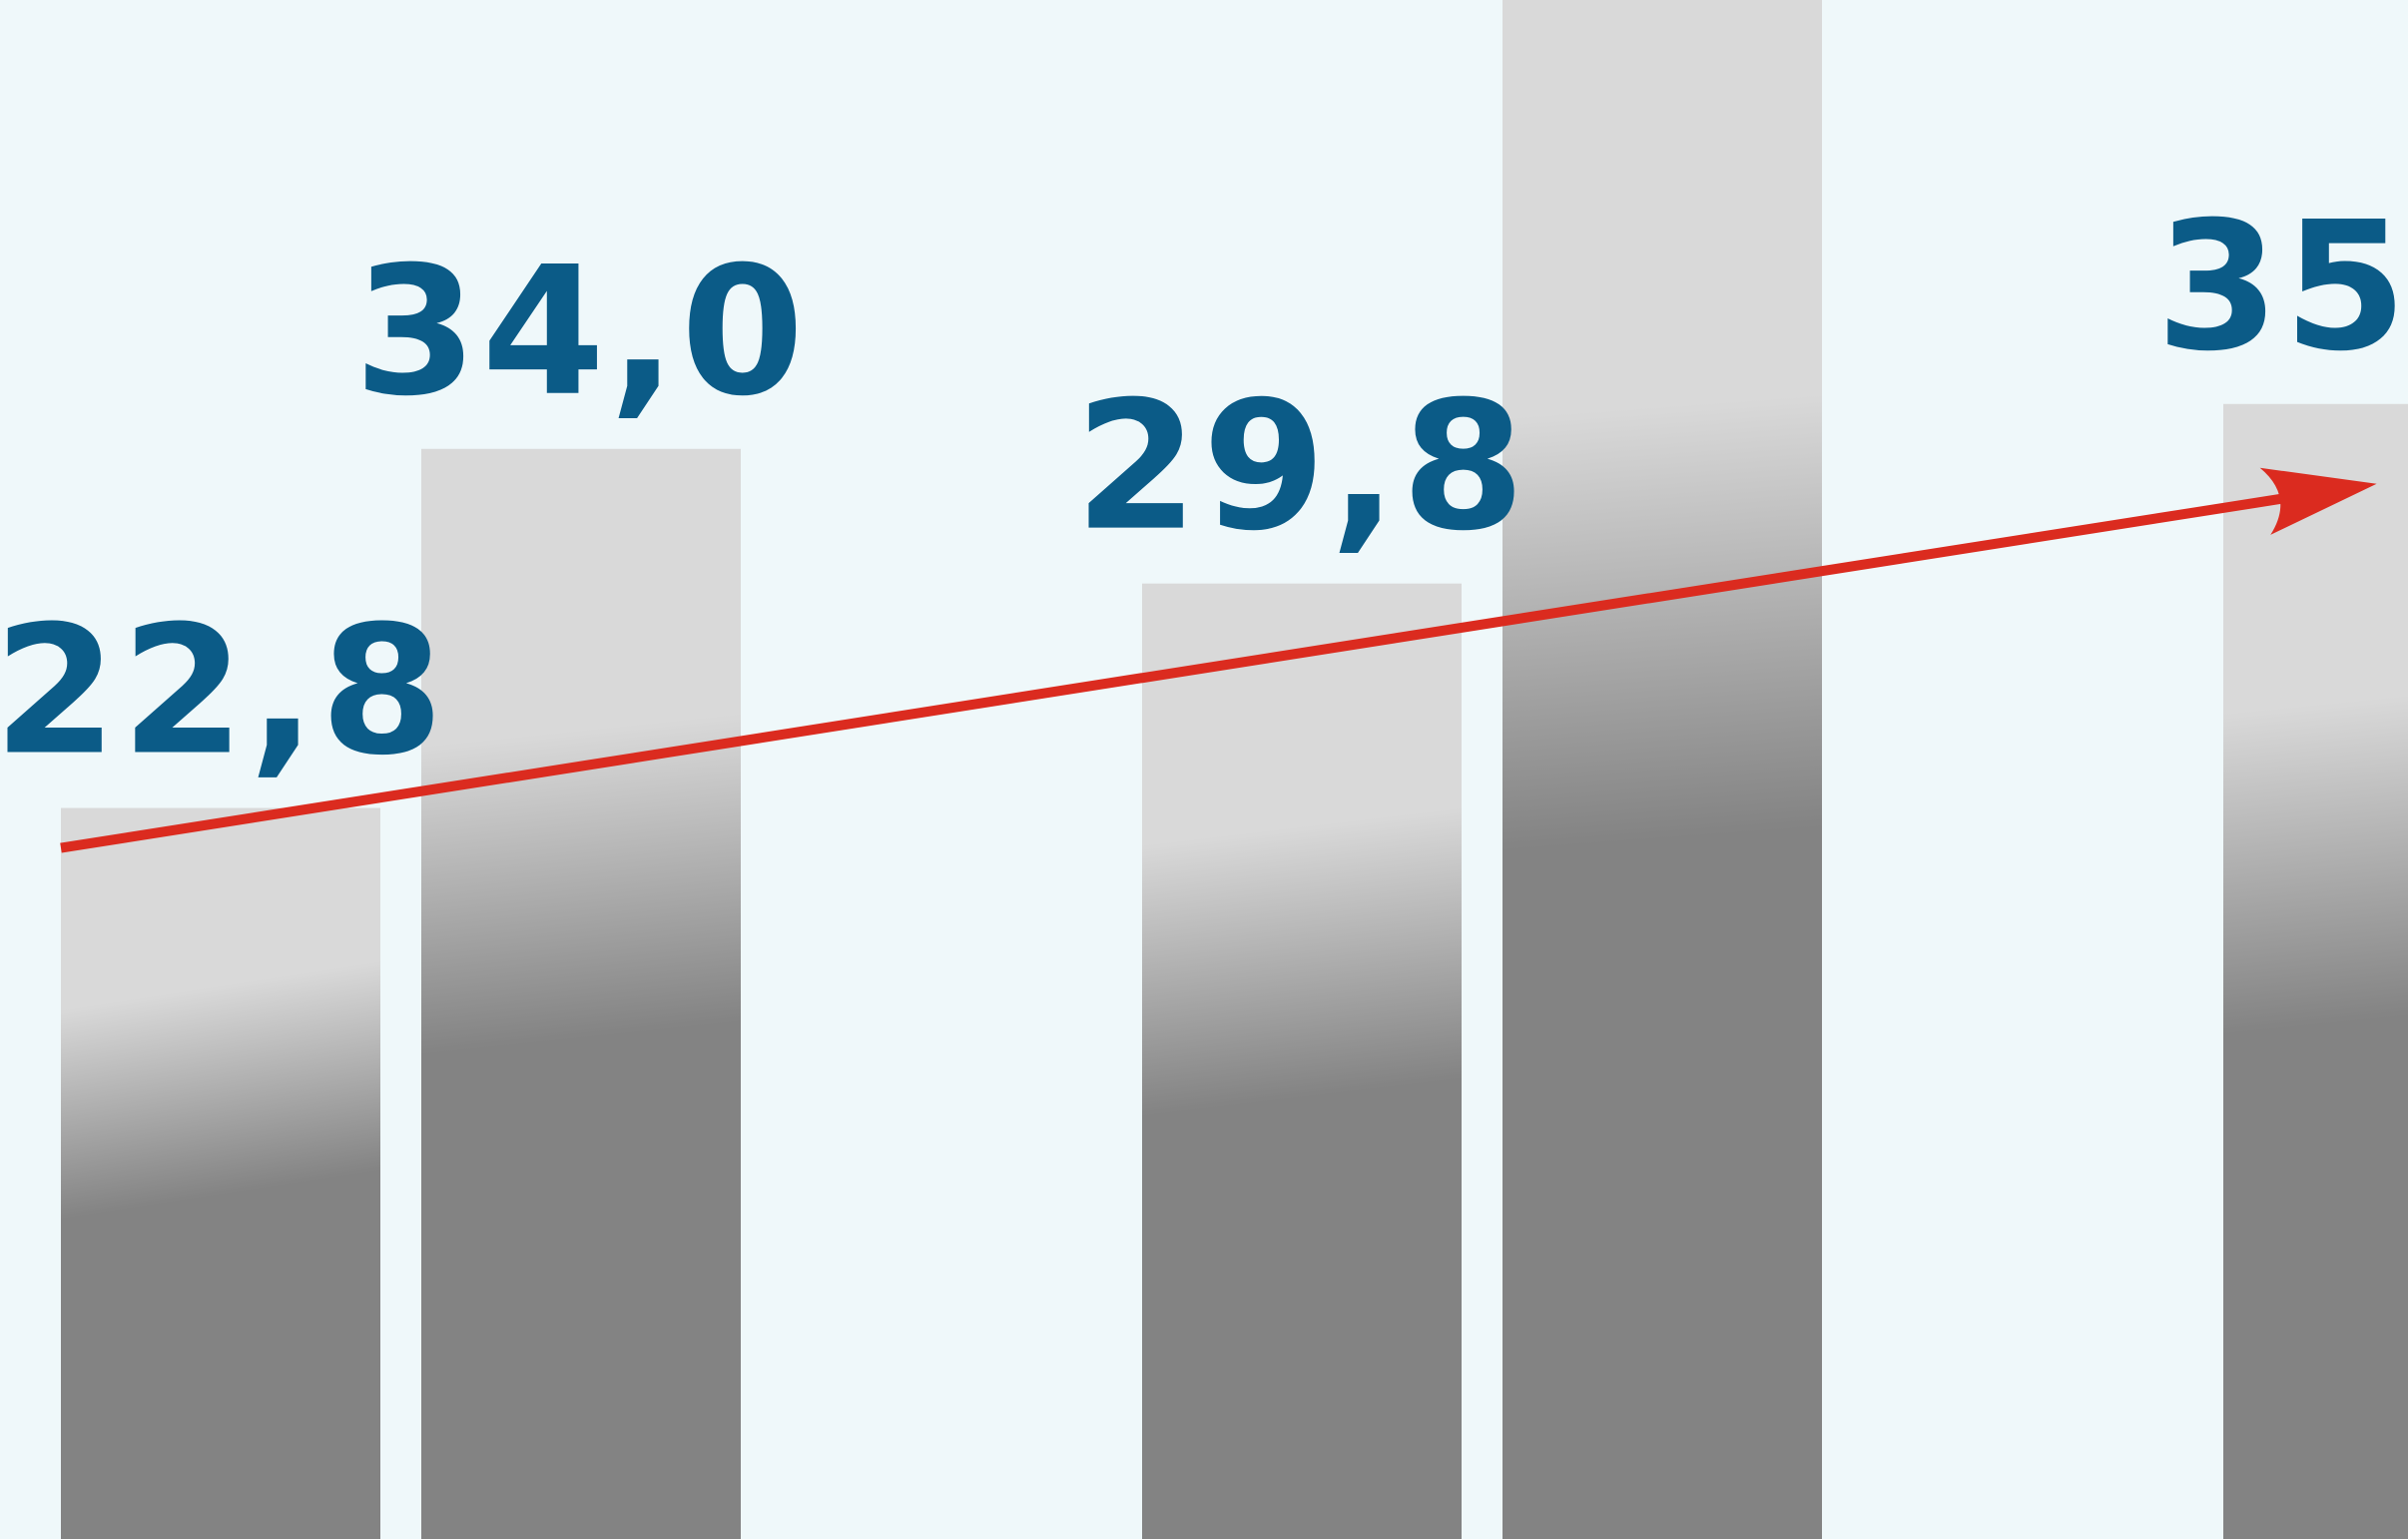 This screenshot has height=1539, width=2408. I want to click on data-label: 34,0, so click(581, 332).